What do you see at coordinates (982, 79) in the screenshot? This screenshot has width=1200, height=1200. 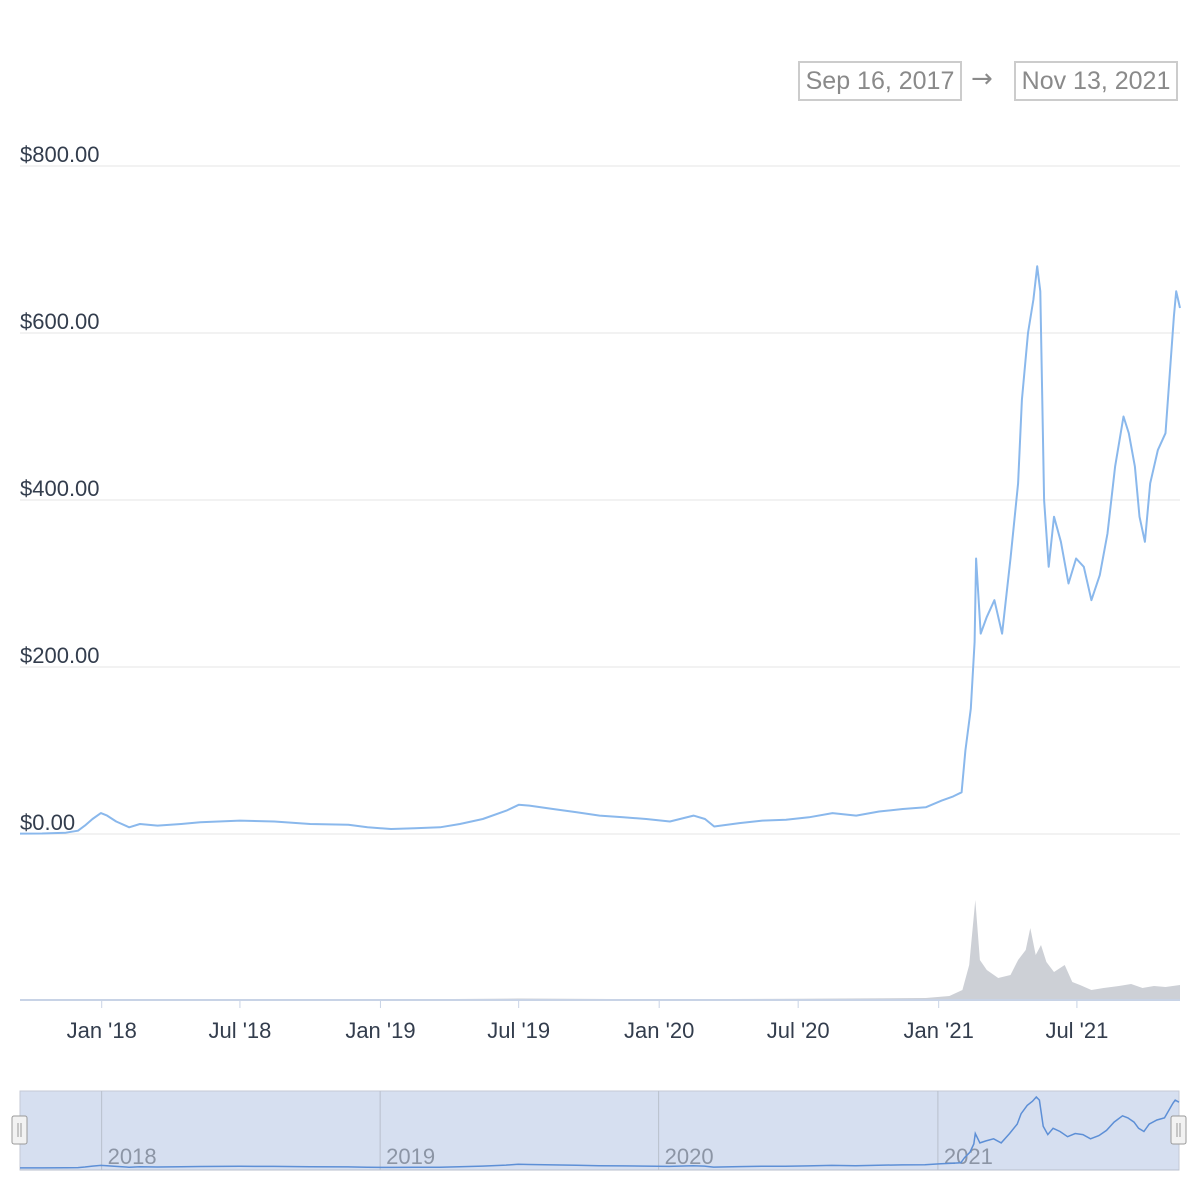 I see `range-arrow-icon: →` at bounding box center [982, 79].